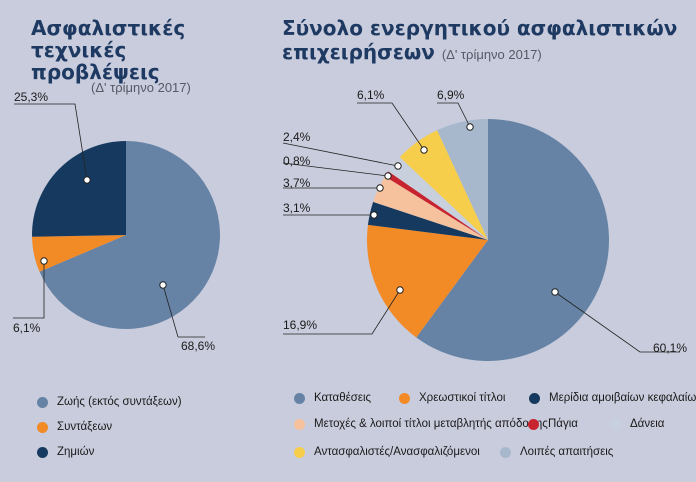  I want to click on legend1-item-1: Συντάξεων, so click(74, 427).